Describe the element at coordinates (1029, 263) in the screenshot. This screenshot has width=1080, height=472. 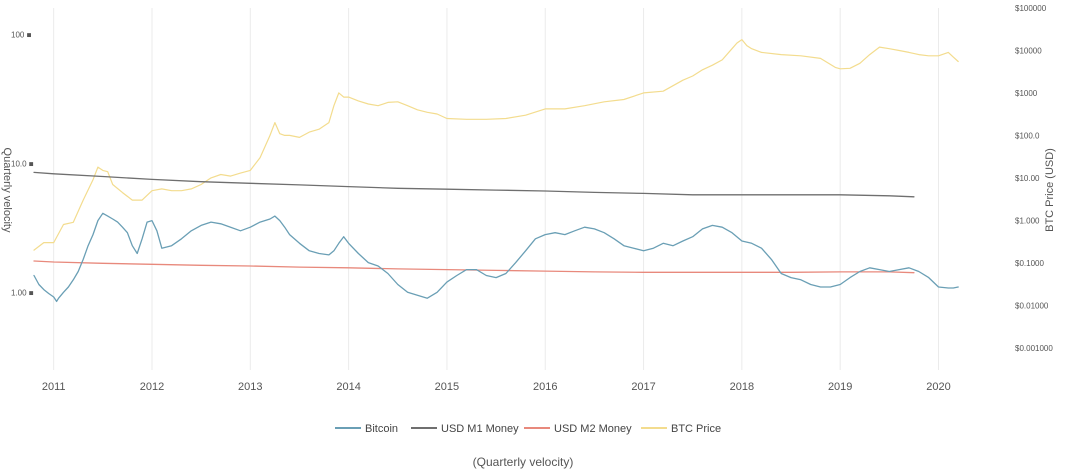
I see `right-tick-label: $0.1000` at that location.